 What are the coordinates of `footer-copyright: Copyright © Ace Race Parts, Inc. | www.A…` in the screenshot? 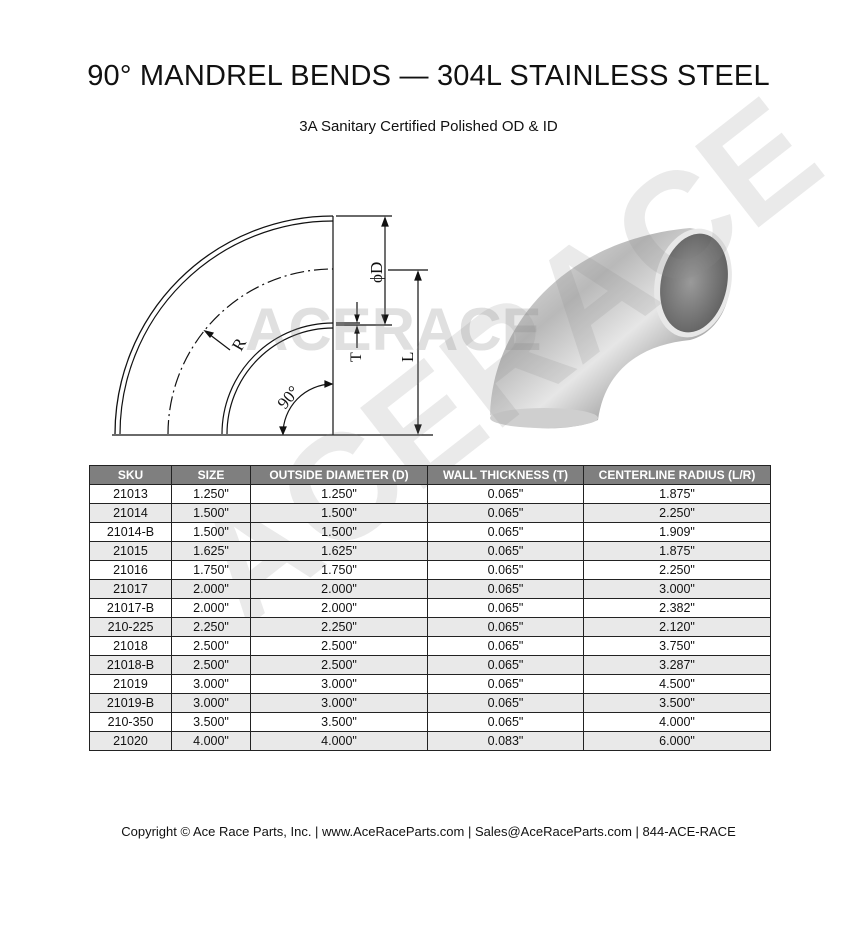 It's located at (428, 831).